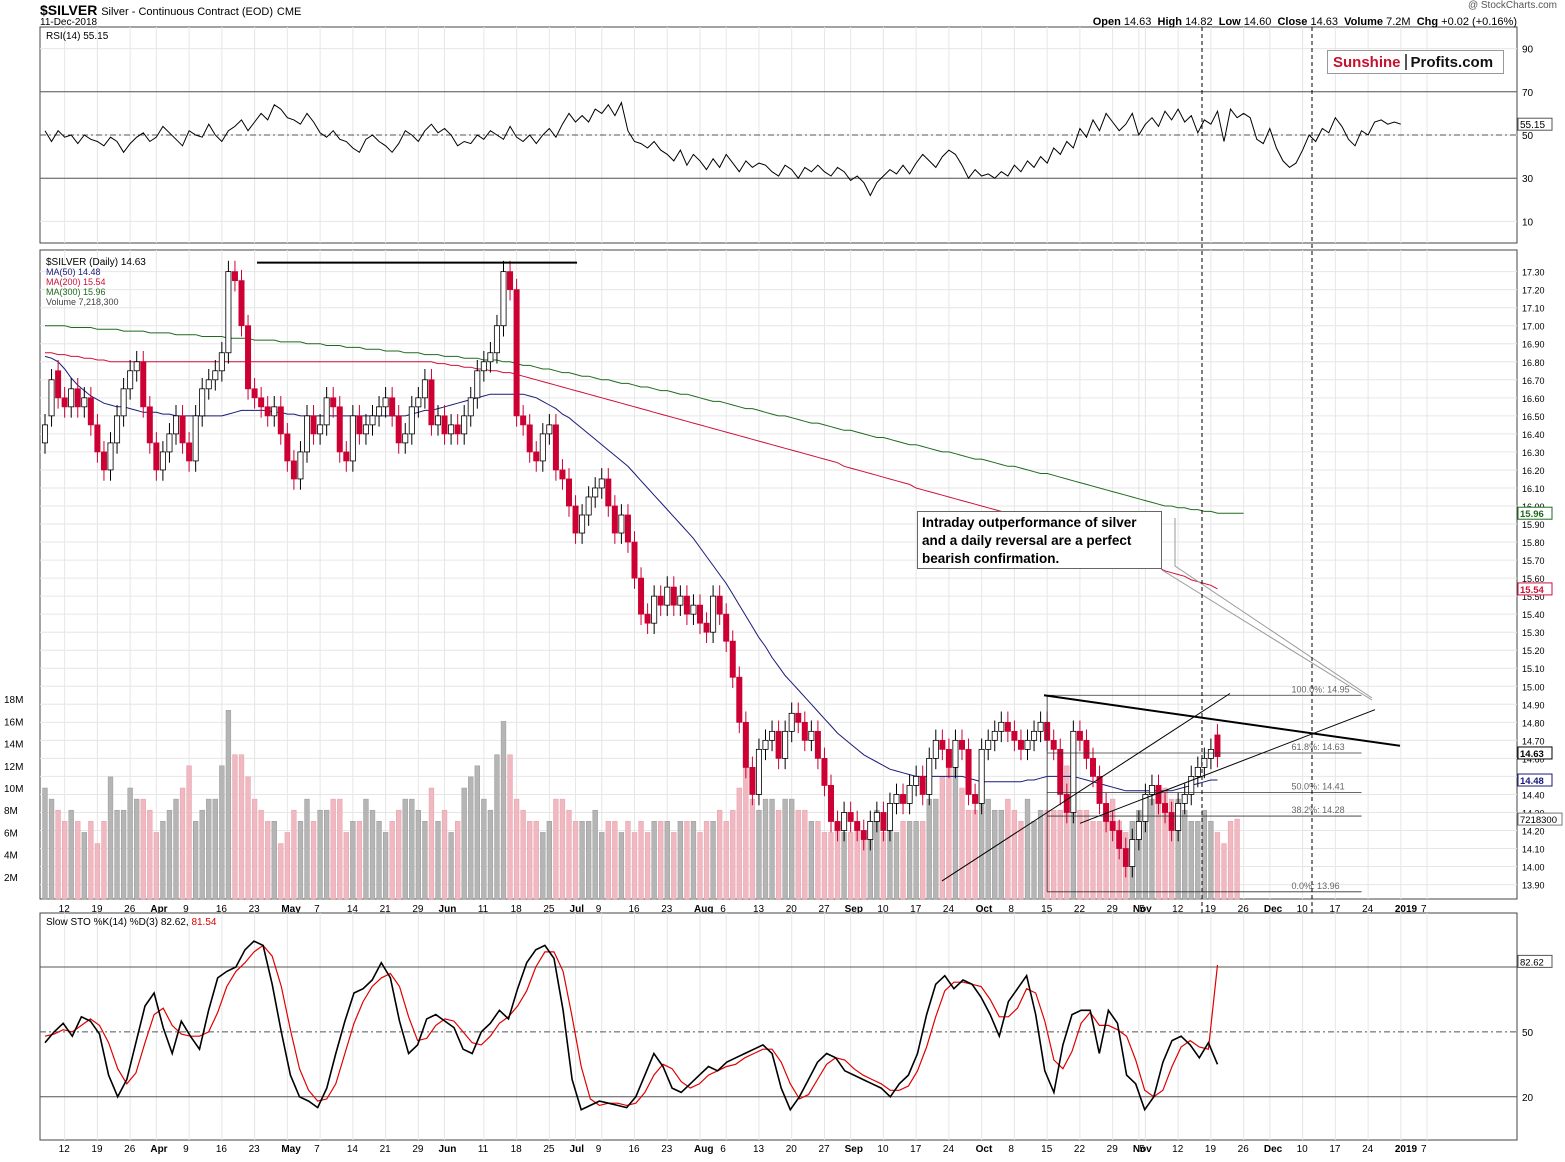 This screenshot has height=1162, width=1565. What do you see at coordinates (1528, 179) in the screenshot?
I see `rsi-tick-label: 30` at bounding box center [1528, 179].